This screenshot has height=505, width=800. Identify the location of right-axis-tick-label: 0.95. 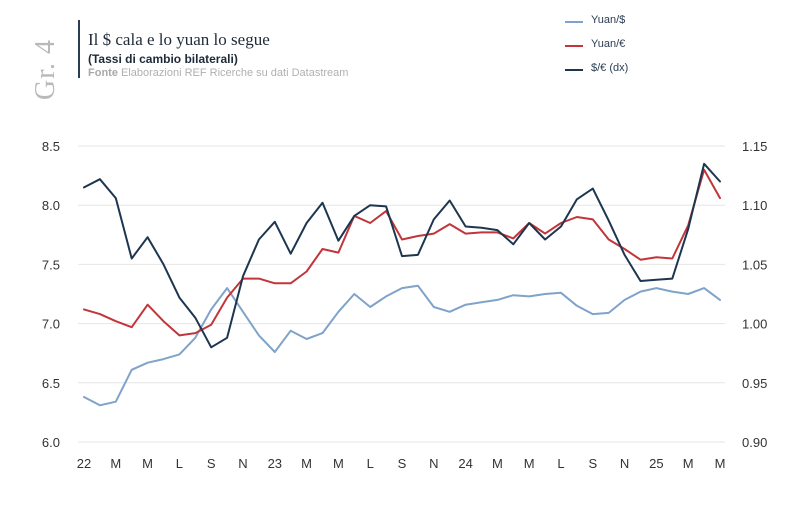
(754, 383).